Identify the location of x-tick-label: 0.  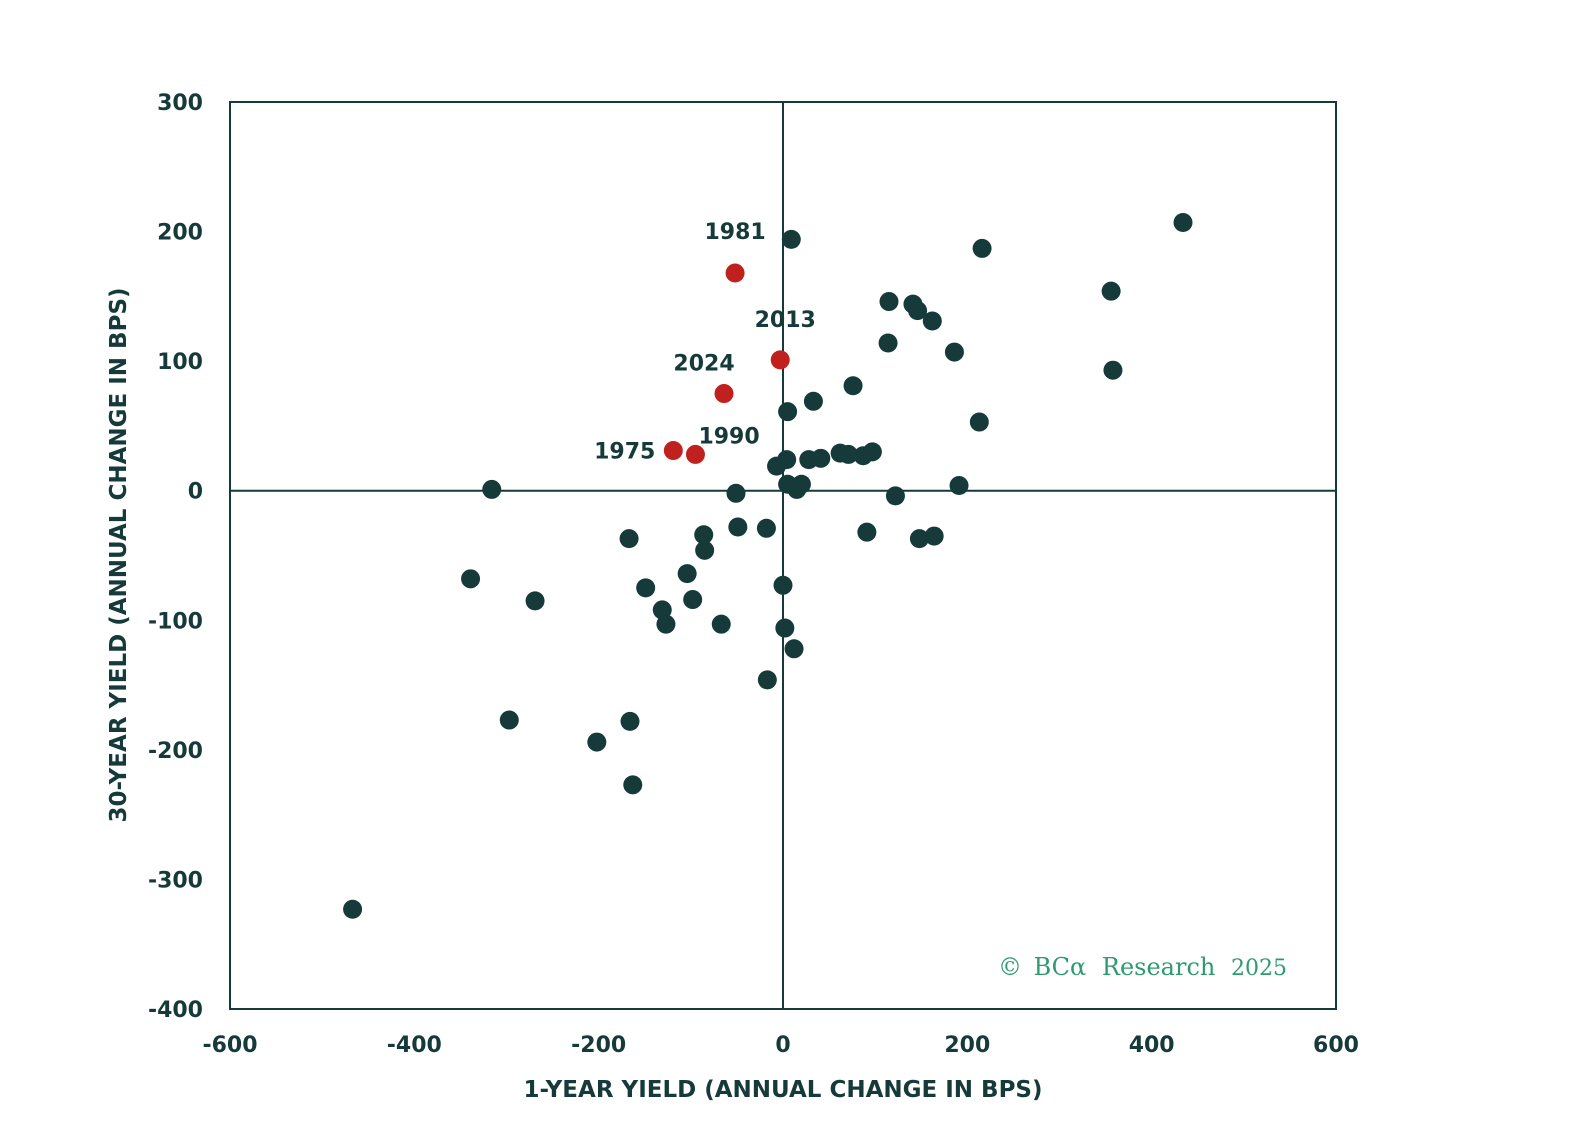
(782, 1045).